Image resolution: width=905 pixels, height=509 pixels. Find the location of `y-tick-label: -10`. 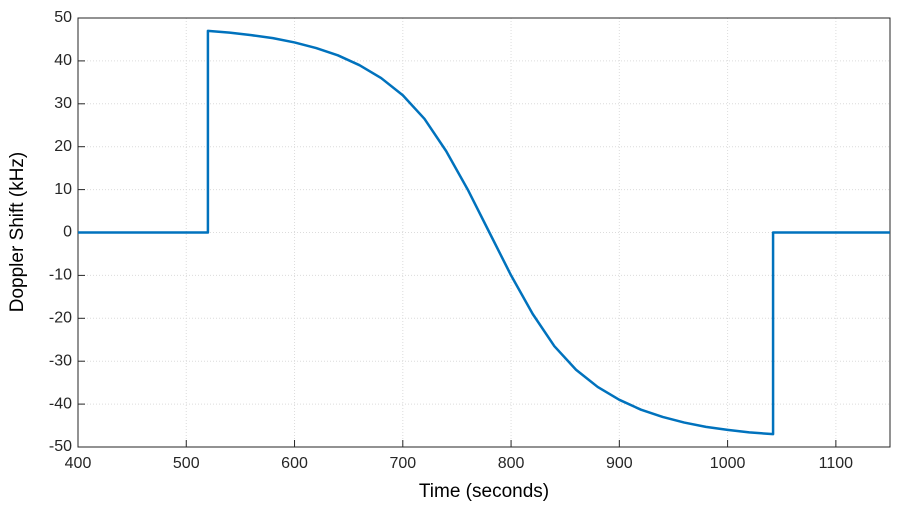

y-tick-label: -10 is located at coordinates (60, 275).